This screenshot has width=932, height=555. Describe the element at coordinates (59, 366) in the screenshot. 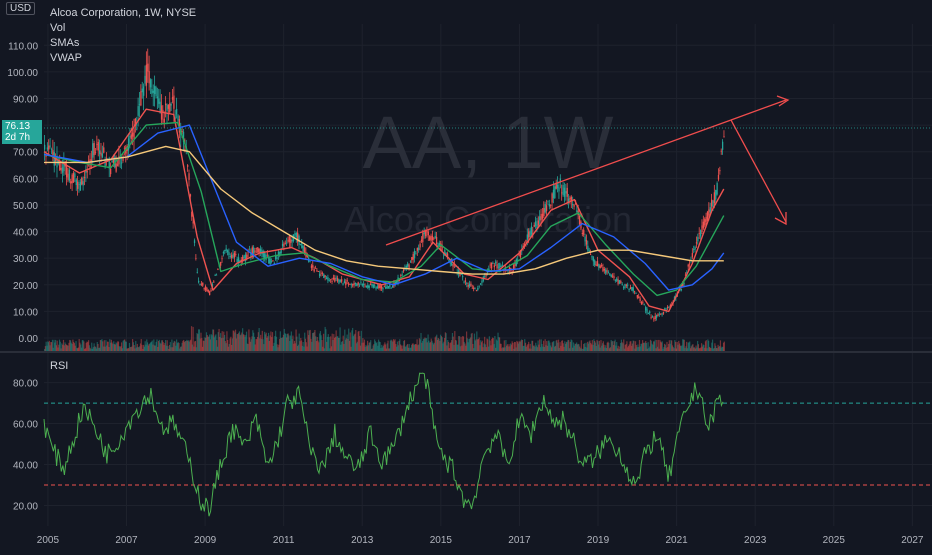

I see `rsi-label: RSI` at that location.